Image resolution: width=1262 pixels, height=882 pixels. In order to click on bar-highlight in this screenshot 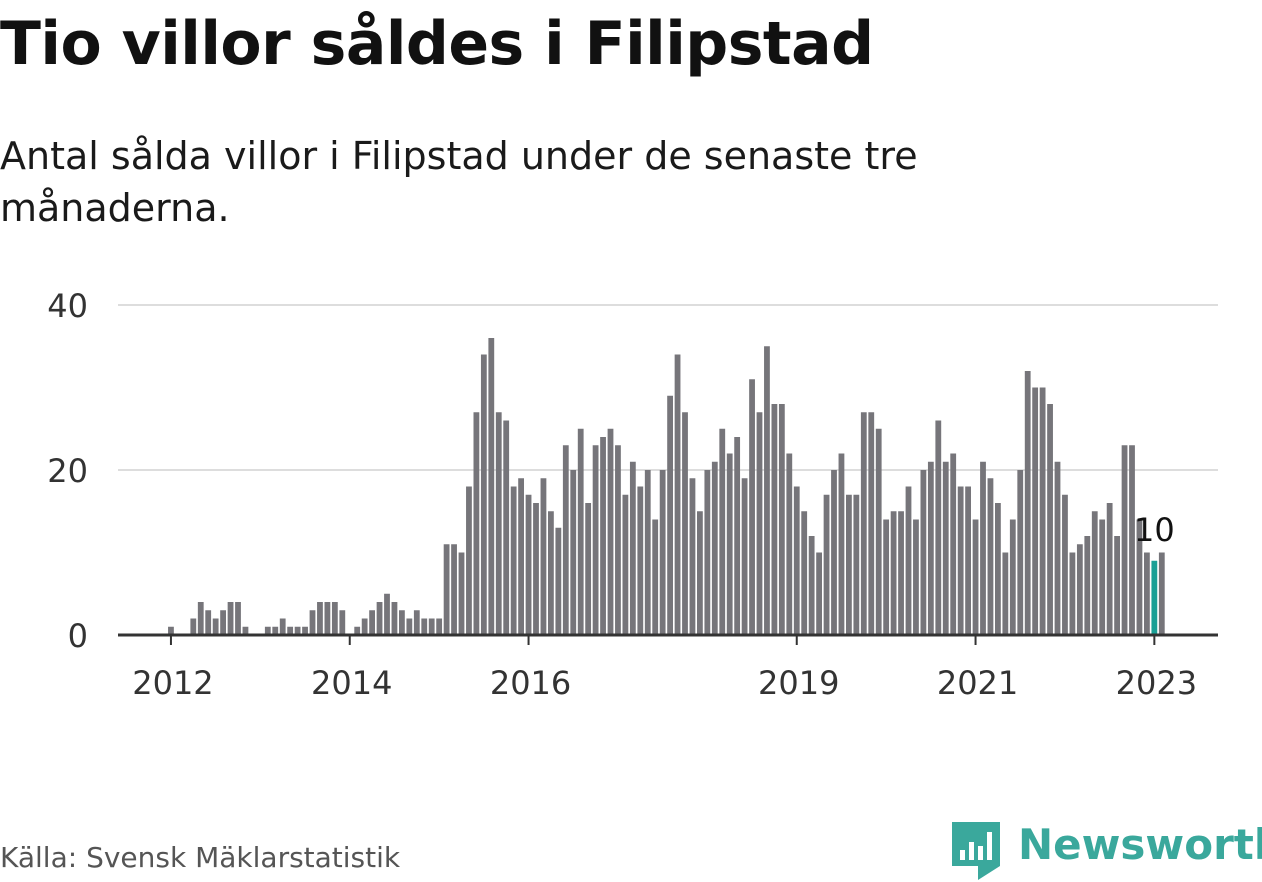, I will do `click(1154, 597)`.